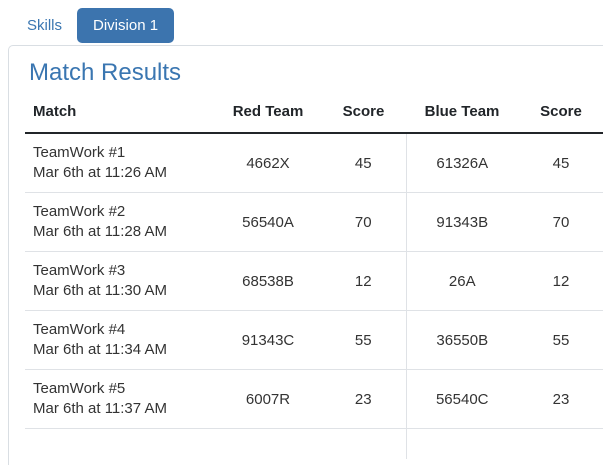 The image size is (603, 465). Describe the element at coordinates (100, 290) in the screenshot. I see `match-time: Mar 6th at 11:30 AM` at that location.